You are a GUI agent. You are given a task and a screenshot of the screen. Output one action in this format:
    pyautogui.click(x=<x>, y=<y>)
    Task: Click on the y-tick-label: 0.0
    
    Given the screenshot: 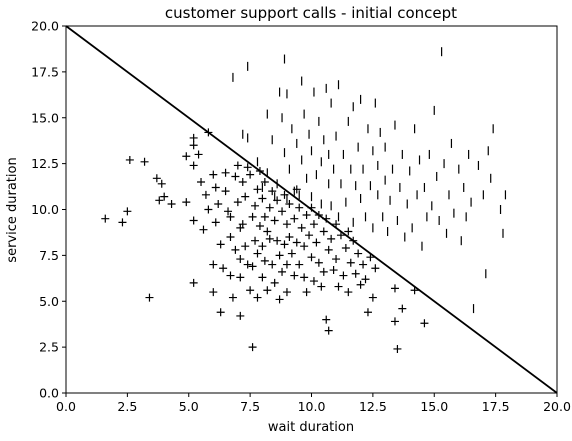 What is the action you would take?
    pyautogui.click(x=49, y=393)
    